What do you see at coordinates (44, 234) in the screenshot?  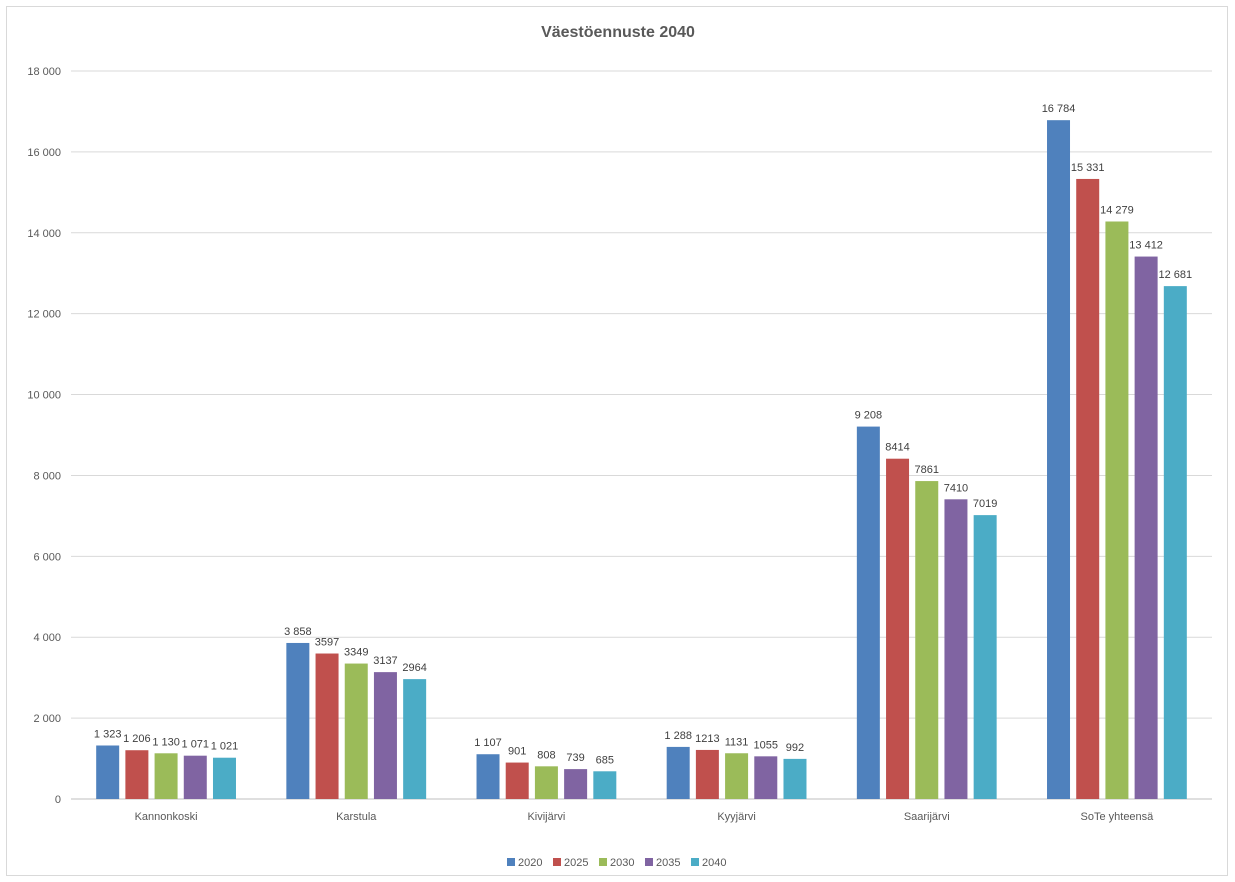 I see `y-tick-label: 14 000` at bounding box center [44, 234].